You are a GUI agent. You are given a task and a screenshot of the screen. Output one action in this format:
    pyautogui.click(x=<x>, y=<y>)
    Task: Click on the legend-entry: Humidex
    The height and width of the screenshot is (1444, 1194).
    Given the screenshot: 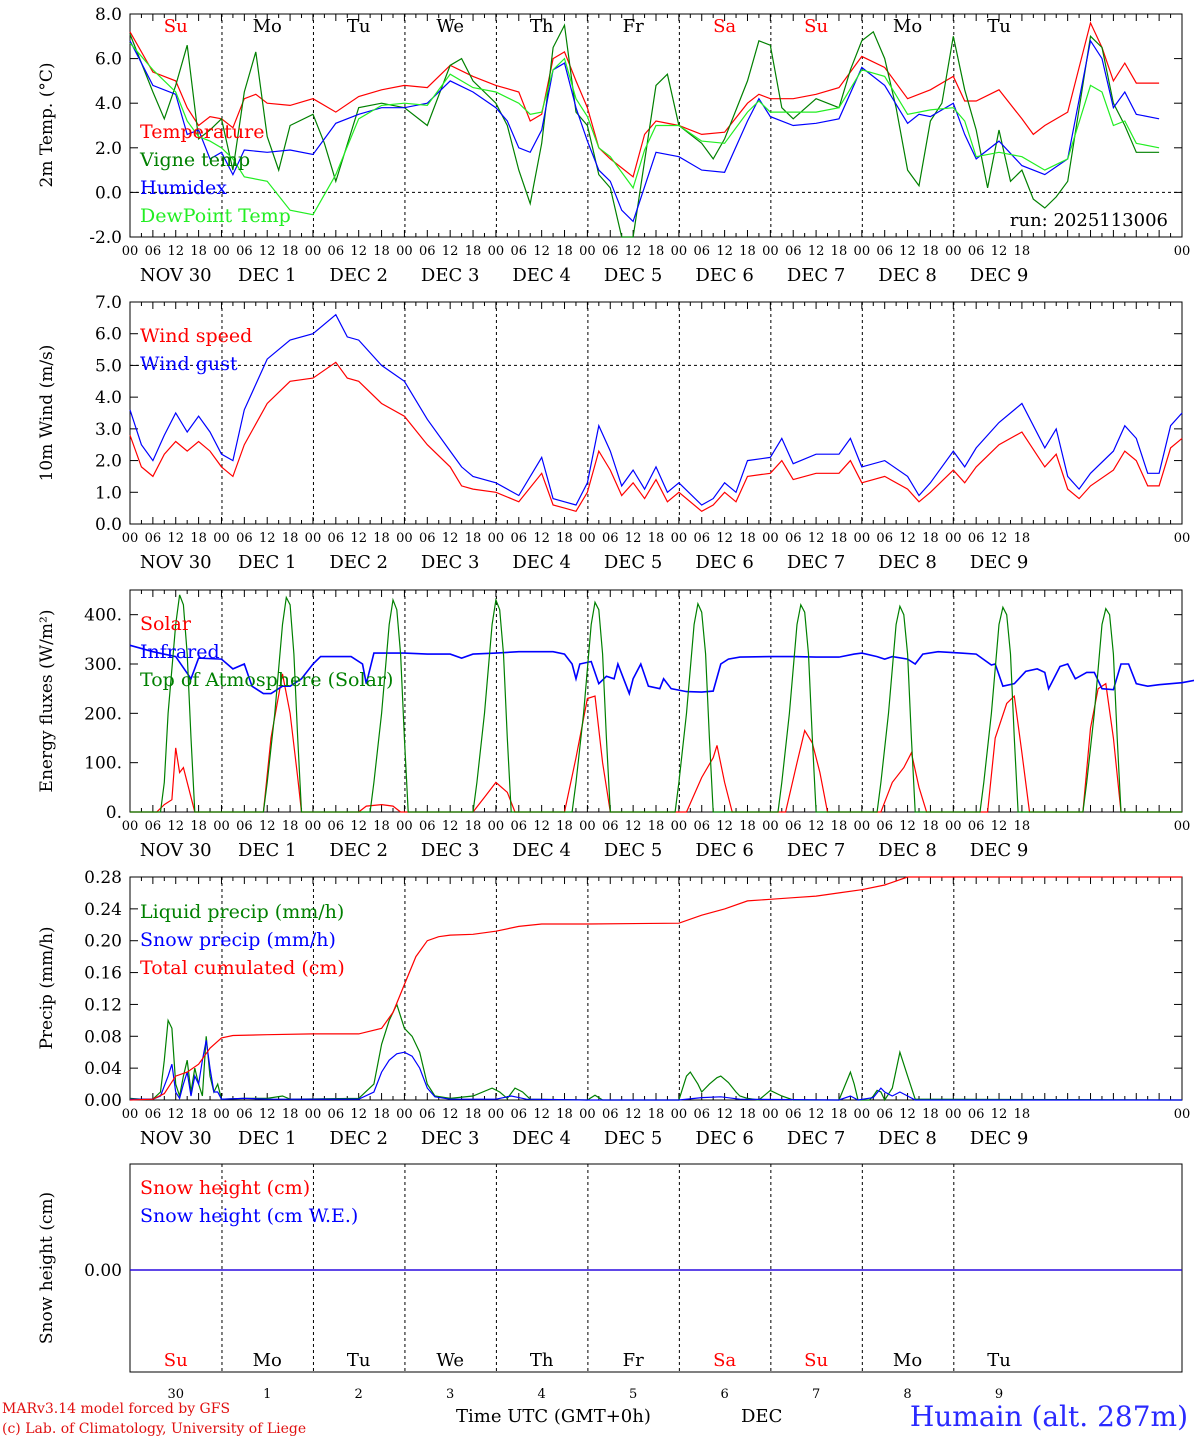 What is the action you would take?
    pyautogui.click(x=183, y=188)
    